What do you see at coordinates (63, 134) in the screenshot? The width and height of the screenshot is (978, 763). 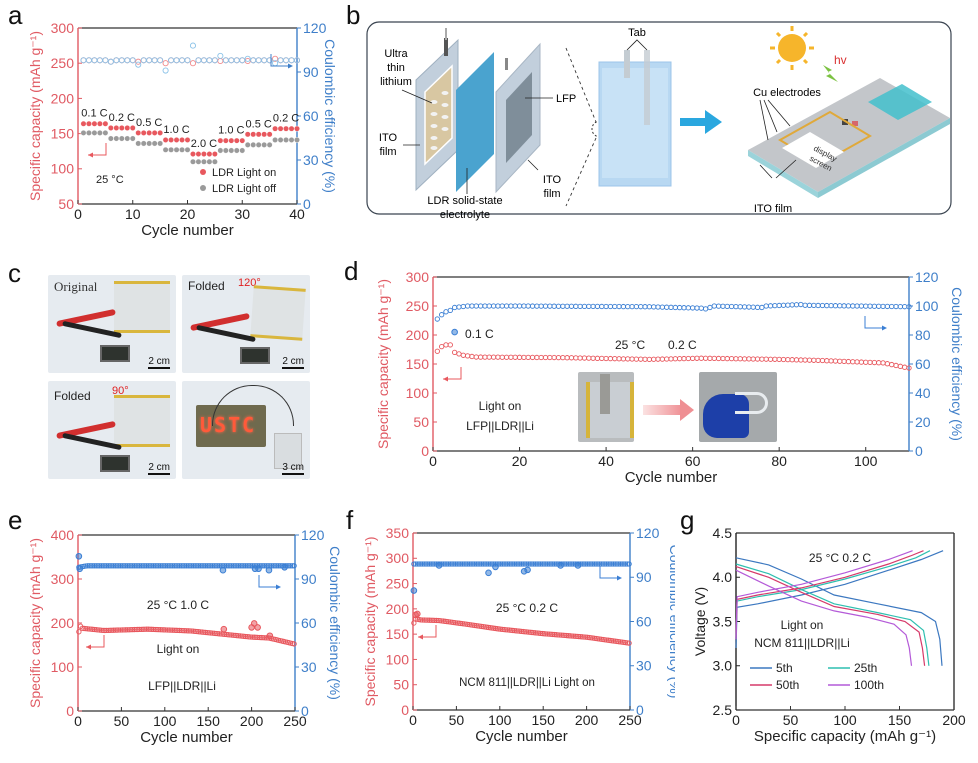 I see `y-tick-label: 150` at bounding box center [63, 134].